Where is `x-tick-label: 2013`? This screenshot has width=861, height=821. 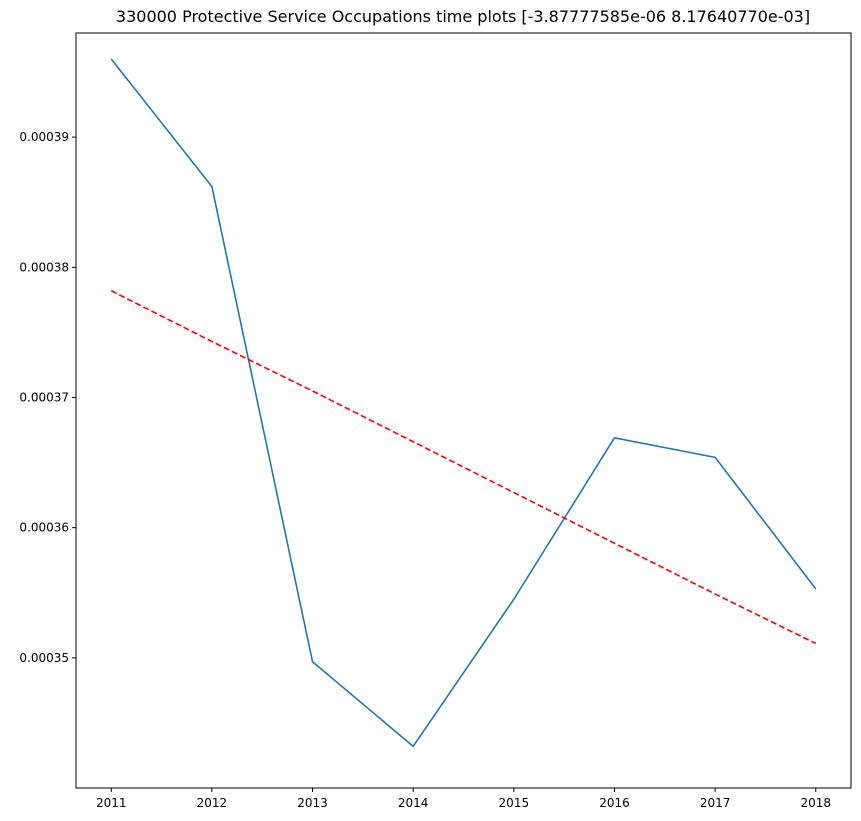
x-tick-label: 2013 is located at coordinates (312, 803).